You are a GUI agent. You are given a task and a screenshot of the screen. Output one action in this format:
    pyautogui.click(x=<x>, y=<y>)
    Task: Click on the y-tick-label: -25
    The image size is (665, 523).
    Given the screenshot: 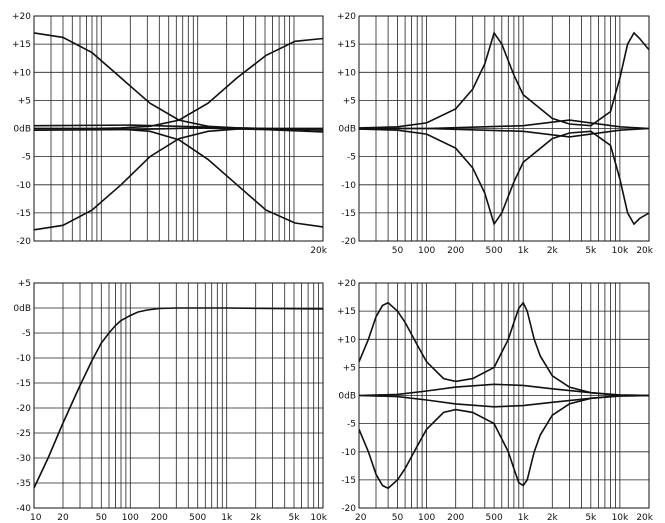 What is the action you would take?
    pyautogui.click(x=23, y=434)
    